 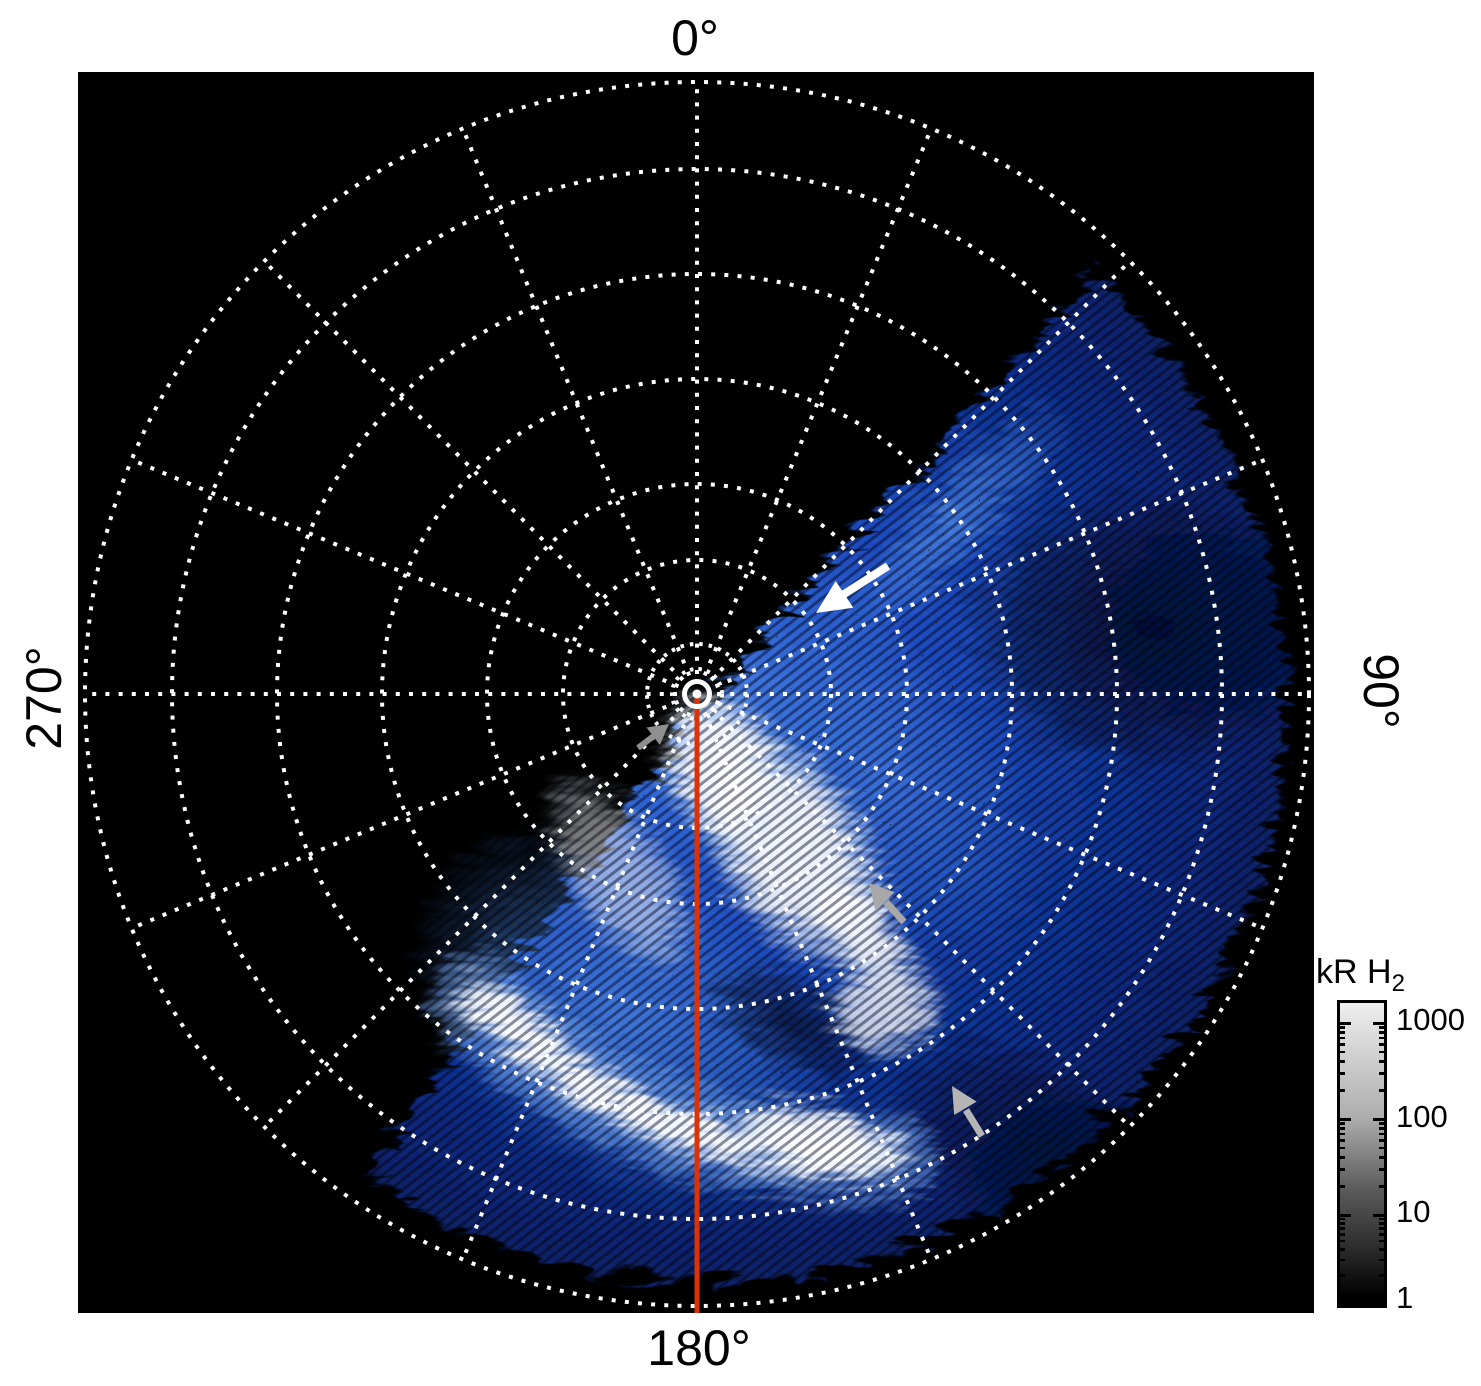 What do you see at coordinates (652, 737) in the screenshot?
I see `gray-arrow-near-pole` at bounding box center [652, 737].